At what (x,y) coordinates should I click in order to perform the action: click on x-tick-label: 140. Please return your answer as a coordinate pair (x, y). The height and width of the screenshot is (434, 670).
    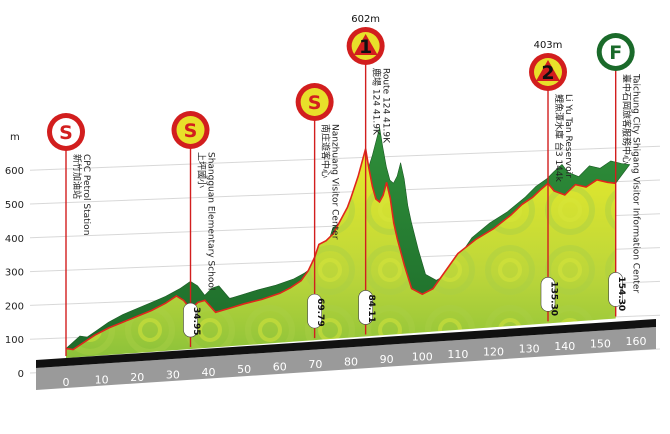
    Looking at the image, I should click on (564, 346).